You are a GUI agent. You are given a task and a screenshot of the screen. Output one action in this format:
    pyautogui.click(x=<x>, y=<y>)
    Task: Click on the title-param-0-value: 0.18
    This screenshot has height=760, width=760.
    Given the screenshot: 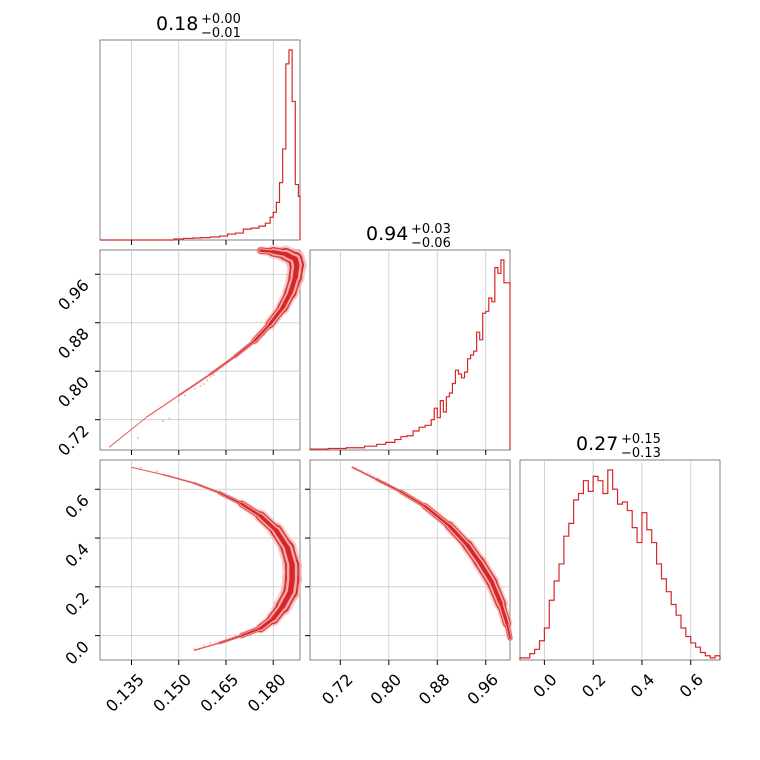 What is the action you would take?
    pyautogui.click(x=177, y=24)
    